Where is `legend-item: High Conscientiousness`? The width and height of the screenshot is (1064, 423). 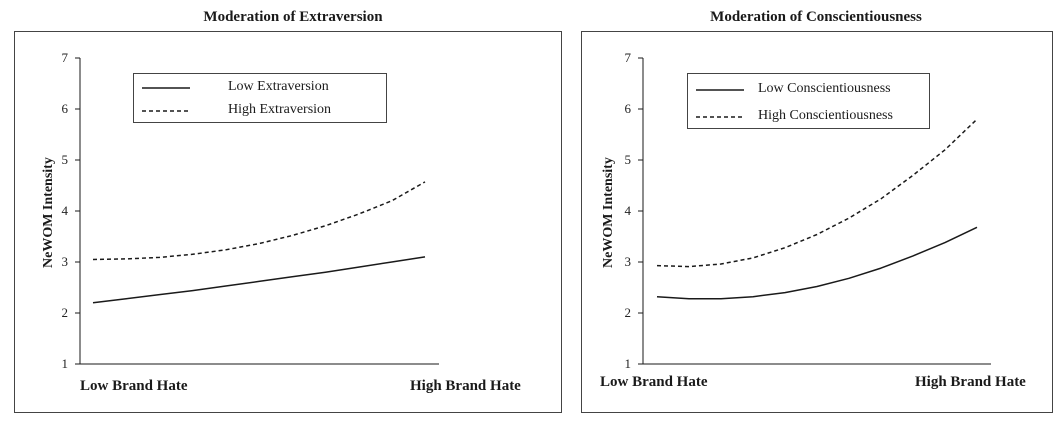
legend-item: High Conscientiousness is located at coordinates (808, 117).